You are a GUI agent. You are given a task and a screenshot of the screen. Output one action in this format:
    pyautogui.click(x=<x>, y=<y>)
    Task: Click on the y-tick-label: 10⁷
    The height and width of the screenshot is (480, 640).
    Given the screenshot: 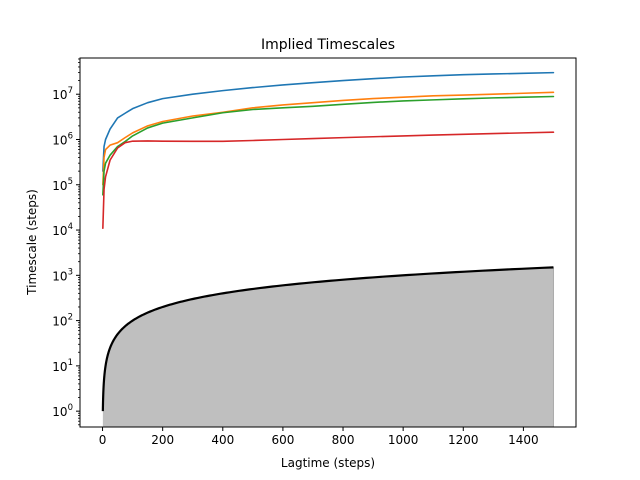 What is the action you would take?
    pyautogui.click(x=62, y=94)
    